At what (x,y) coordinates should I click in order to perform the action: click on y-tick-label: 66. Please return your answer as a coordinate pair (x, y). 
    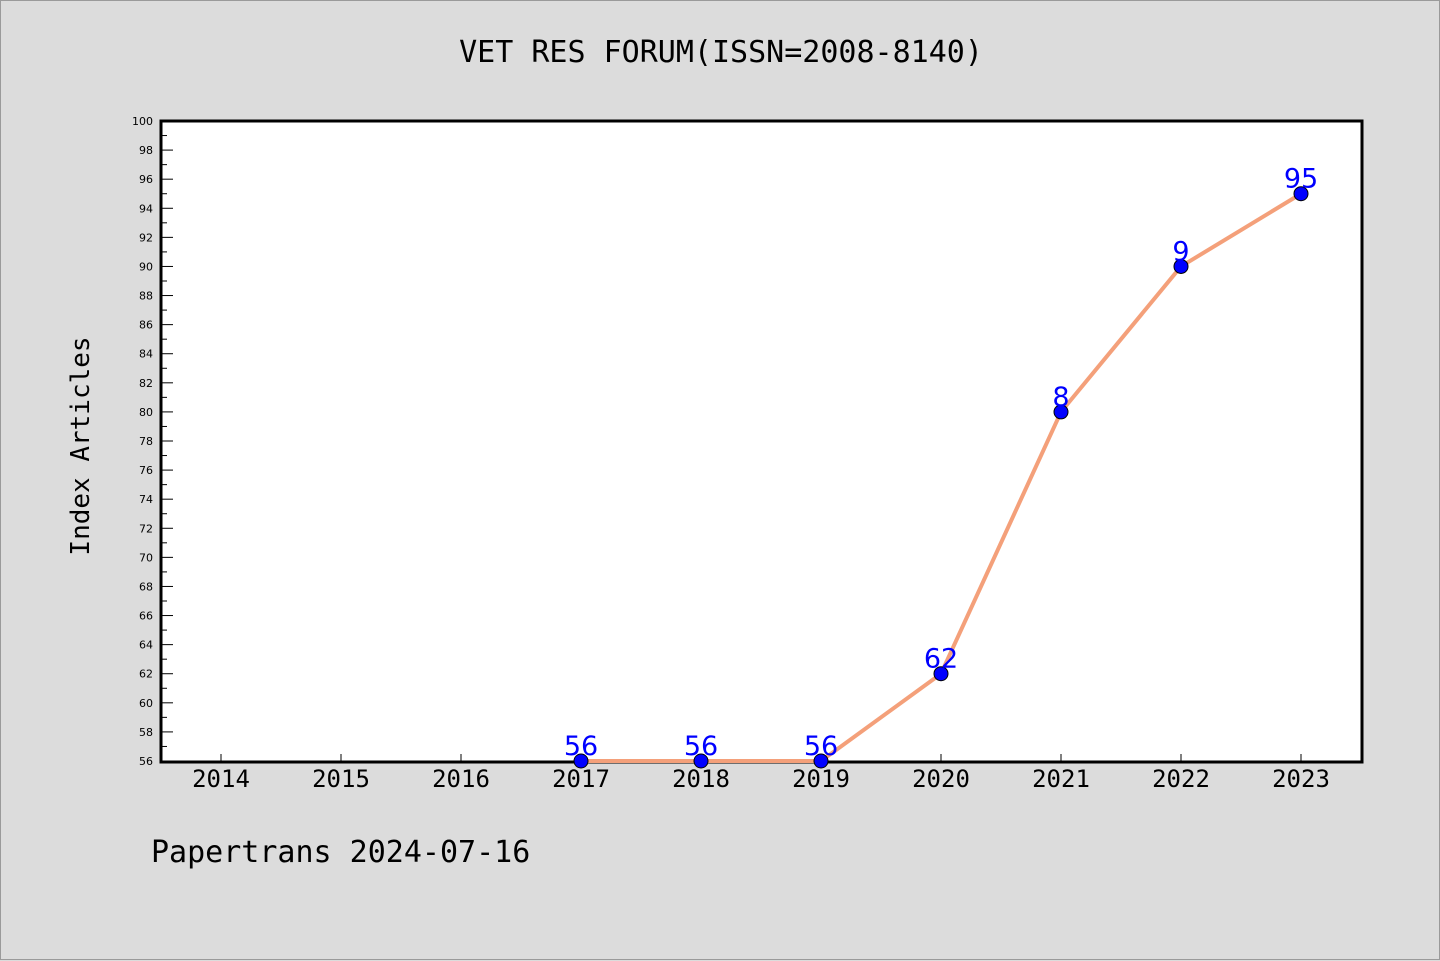
    Looking at the image, I should click on (146, 616).